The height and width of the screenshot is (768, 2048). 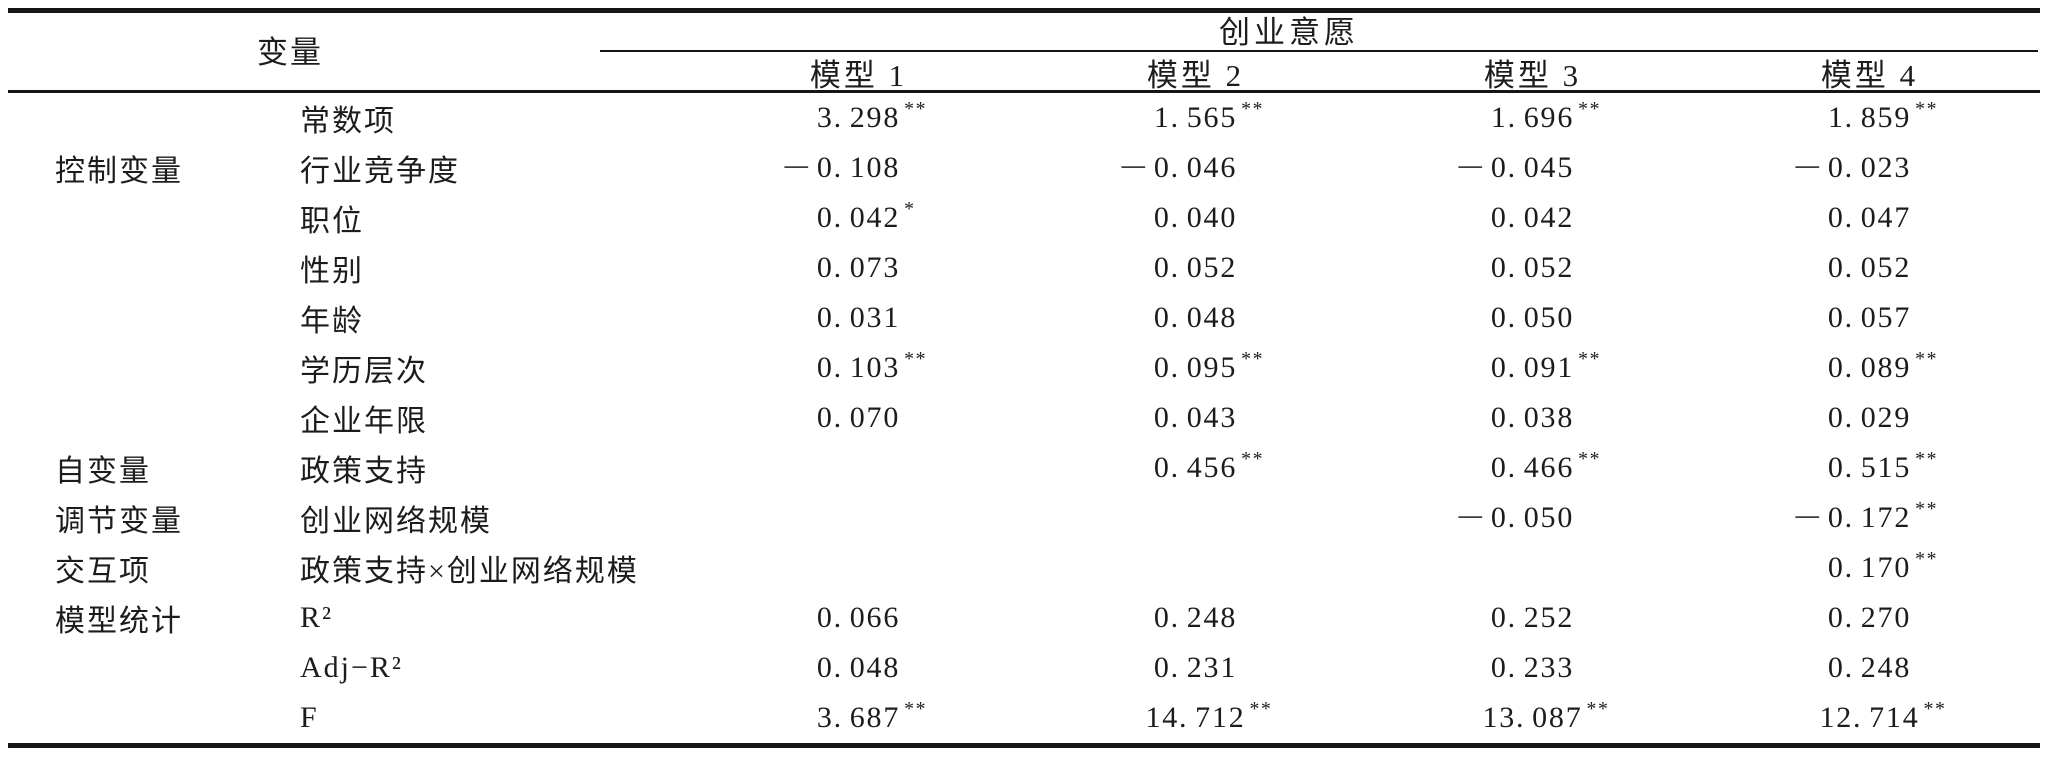 What do you see at coordinates (1195, 218) in the screenshot?
I see `value-cell: 0. 040` at bounding box center [1195, 218].